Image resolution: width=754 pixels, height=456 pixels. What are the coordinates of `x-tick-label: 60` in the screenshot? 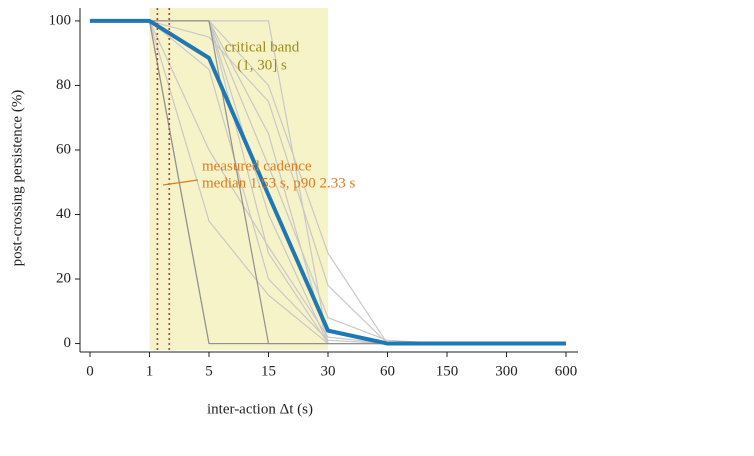 It's located at (387, 371).